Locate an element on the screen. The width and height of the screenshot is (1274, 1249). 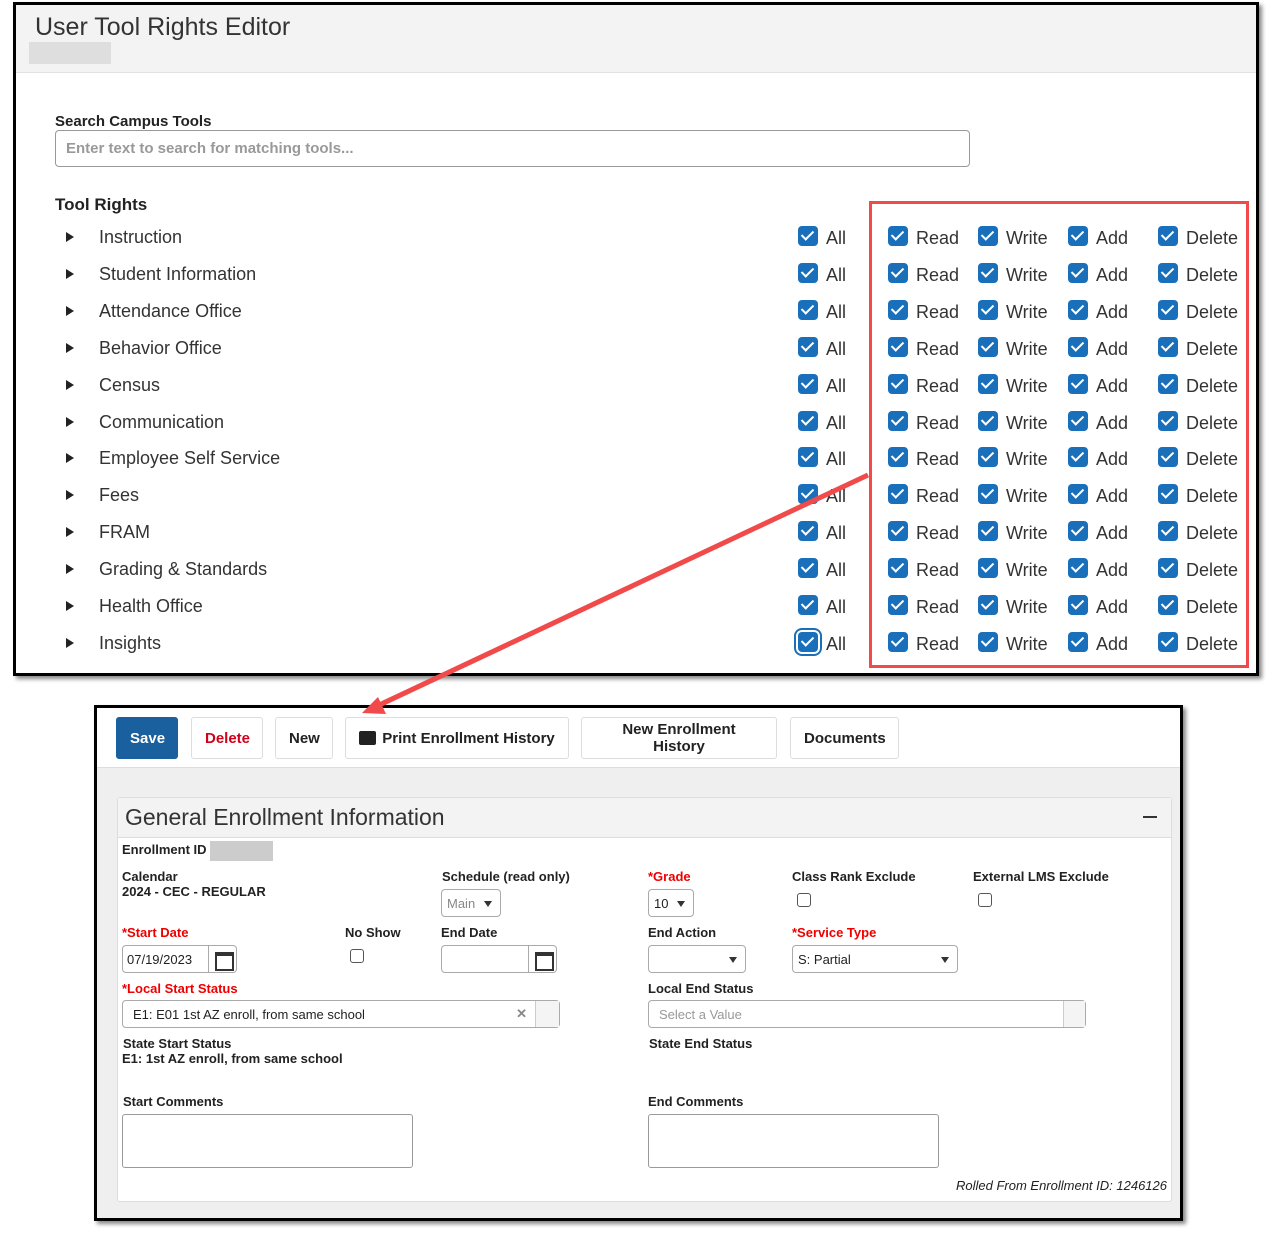
class-rank-exclude-checkbox is located at coordinates (804, 900).